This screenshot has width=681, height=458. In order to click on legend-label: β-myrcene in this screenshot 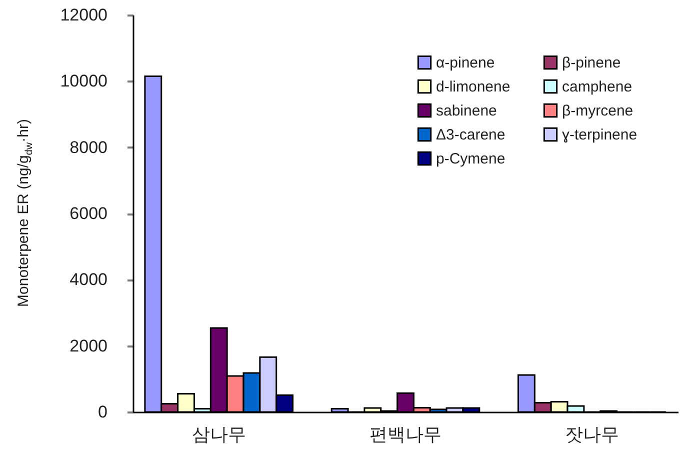, I will do `click(598, 111)`.